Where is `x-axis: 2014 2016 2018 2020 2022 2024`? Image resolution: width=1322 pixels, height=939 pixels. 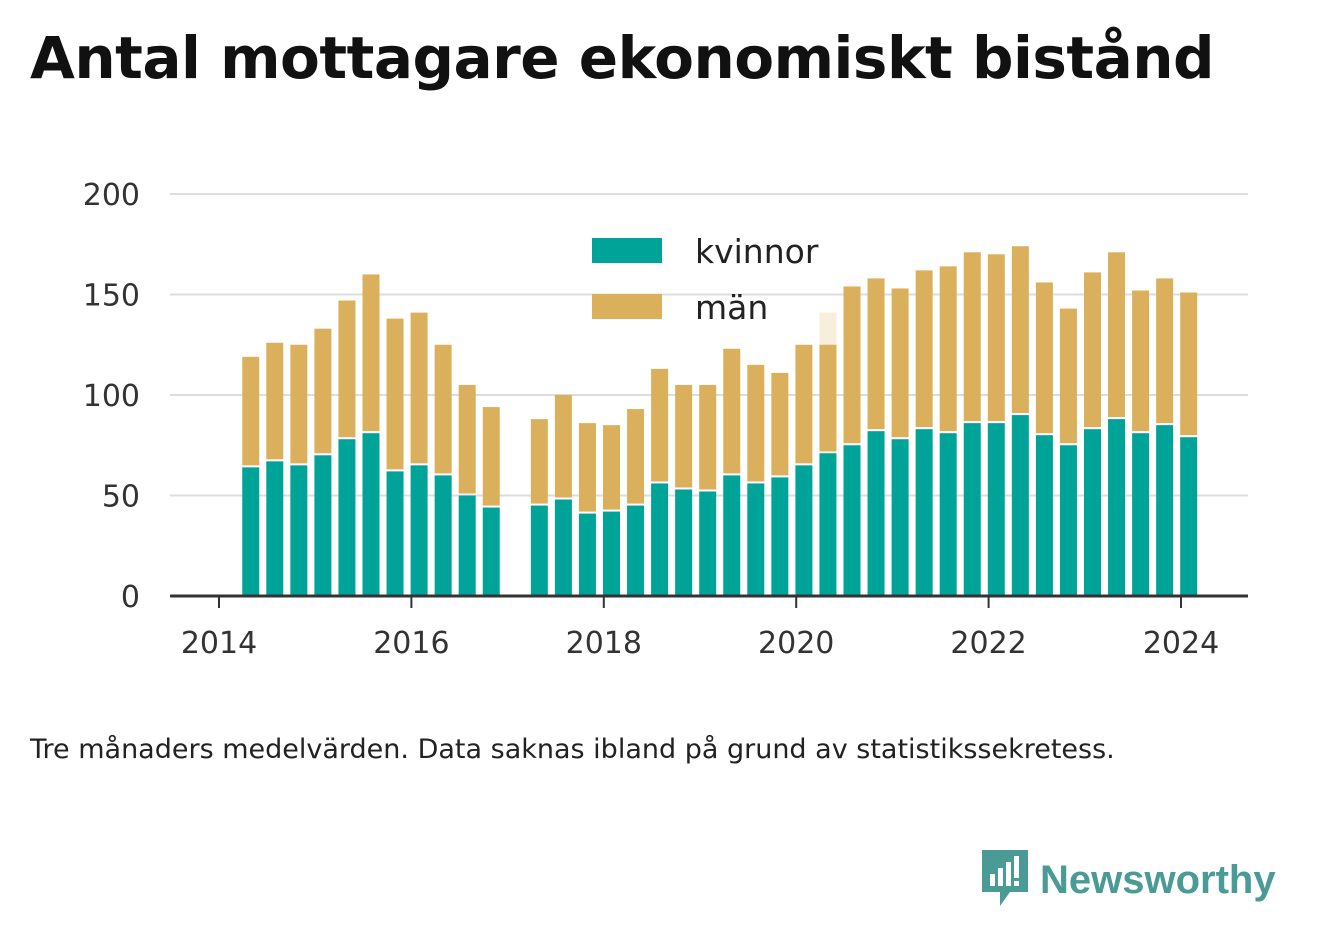
x-axis: 2014 2016 2018 2020 2022 2024 is located at coordinates (709, 627).